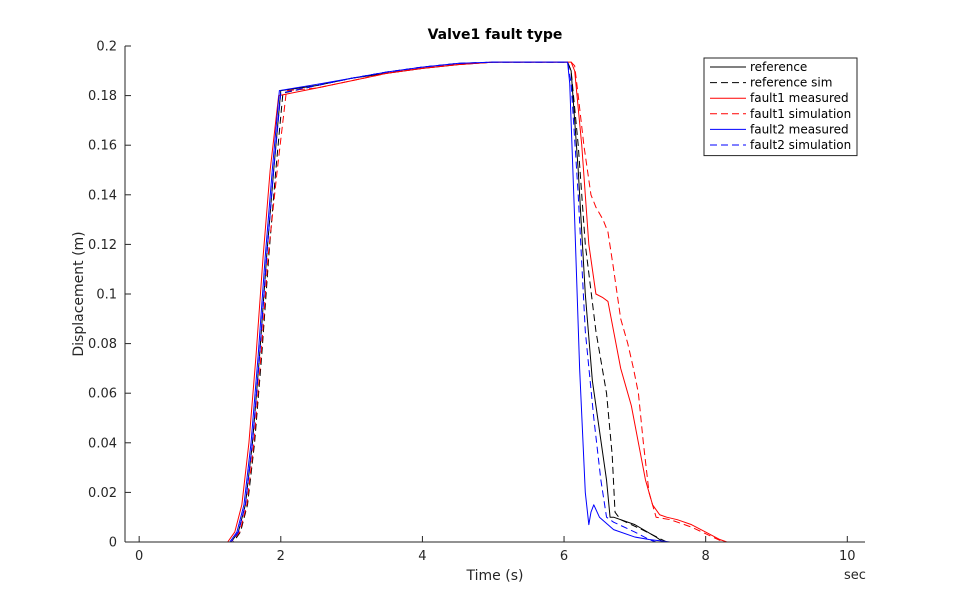 The width and height of the screenshot is (958, 609). I want to click on legend-entry: fault1 measured, so click(799, 98).